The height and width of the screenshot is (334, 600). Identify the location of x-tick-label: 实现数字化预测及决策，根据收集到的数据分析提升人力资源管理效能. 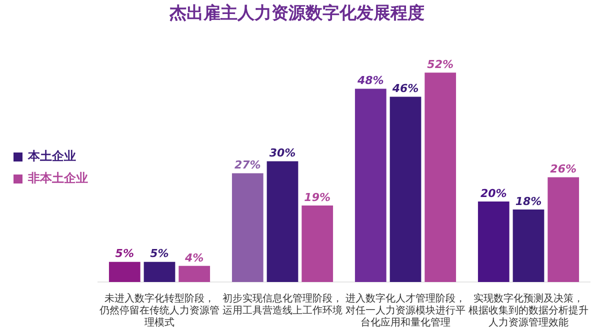
(528, 310).